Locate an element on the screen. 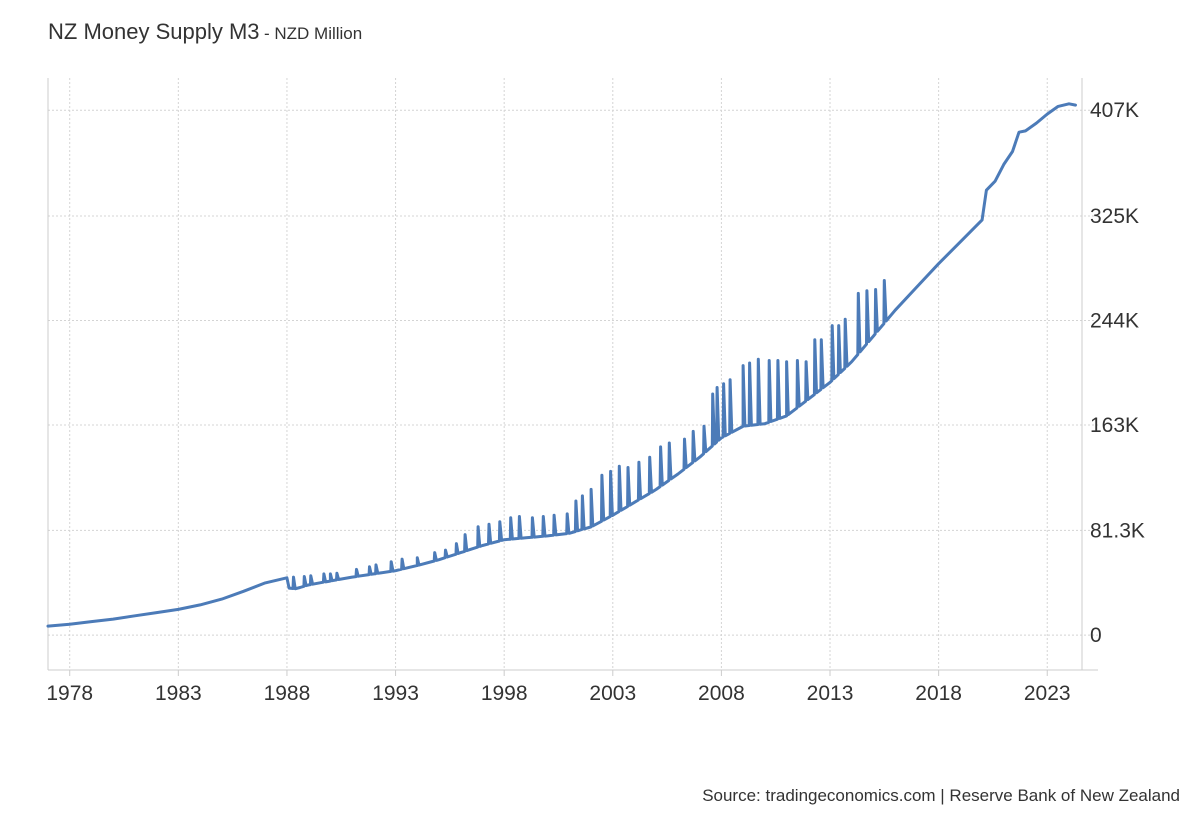  x-tick-label: 1978 is located at coordinates (69, 693).